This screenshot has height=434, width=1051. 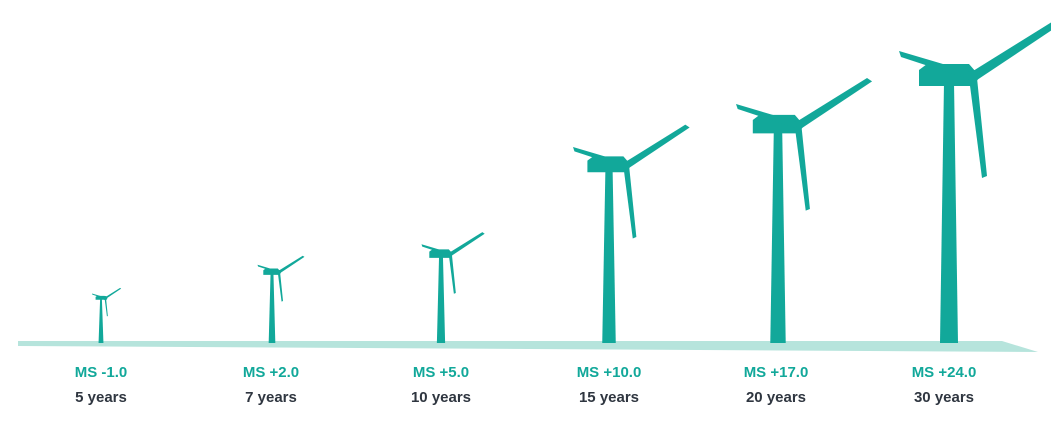 What do you see at coordinates (271, 397) in the screenshot?
I see `turbine-2-years-label: 7 years` at bounding box center [271, 397].